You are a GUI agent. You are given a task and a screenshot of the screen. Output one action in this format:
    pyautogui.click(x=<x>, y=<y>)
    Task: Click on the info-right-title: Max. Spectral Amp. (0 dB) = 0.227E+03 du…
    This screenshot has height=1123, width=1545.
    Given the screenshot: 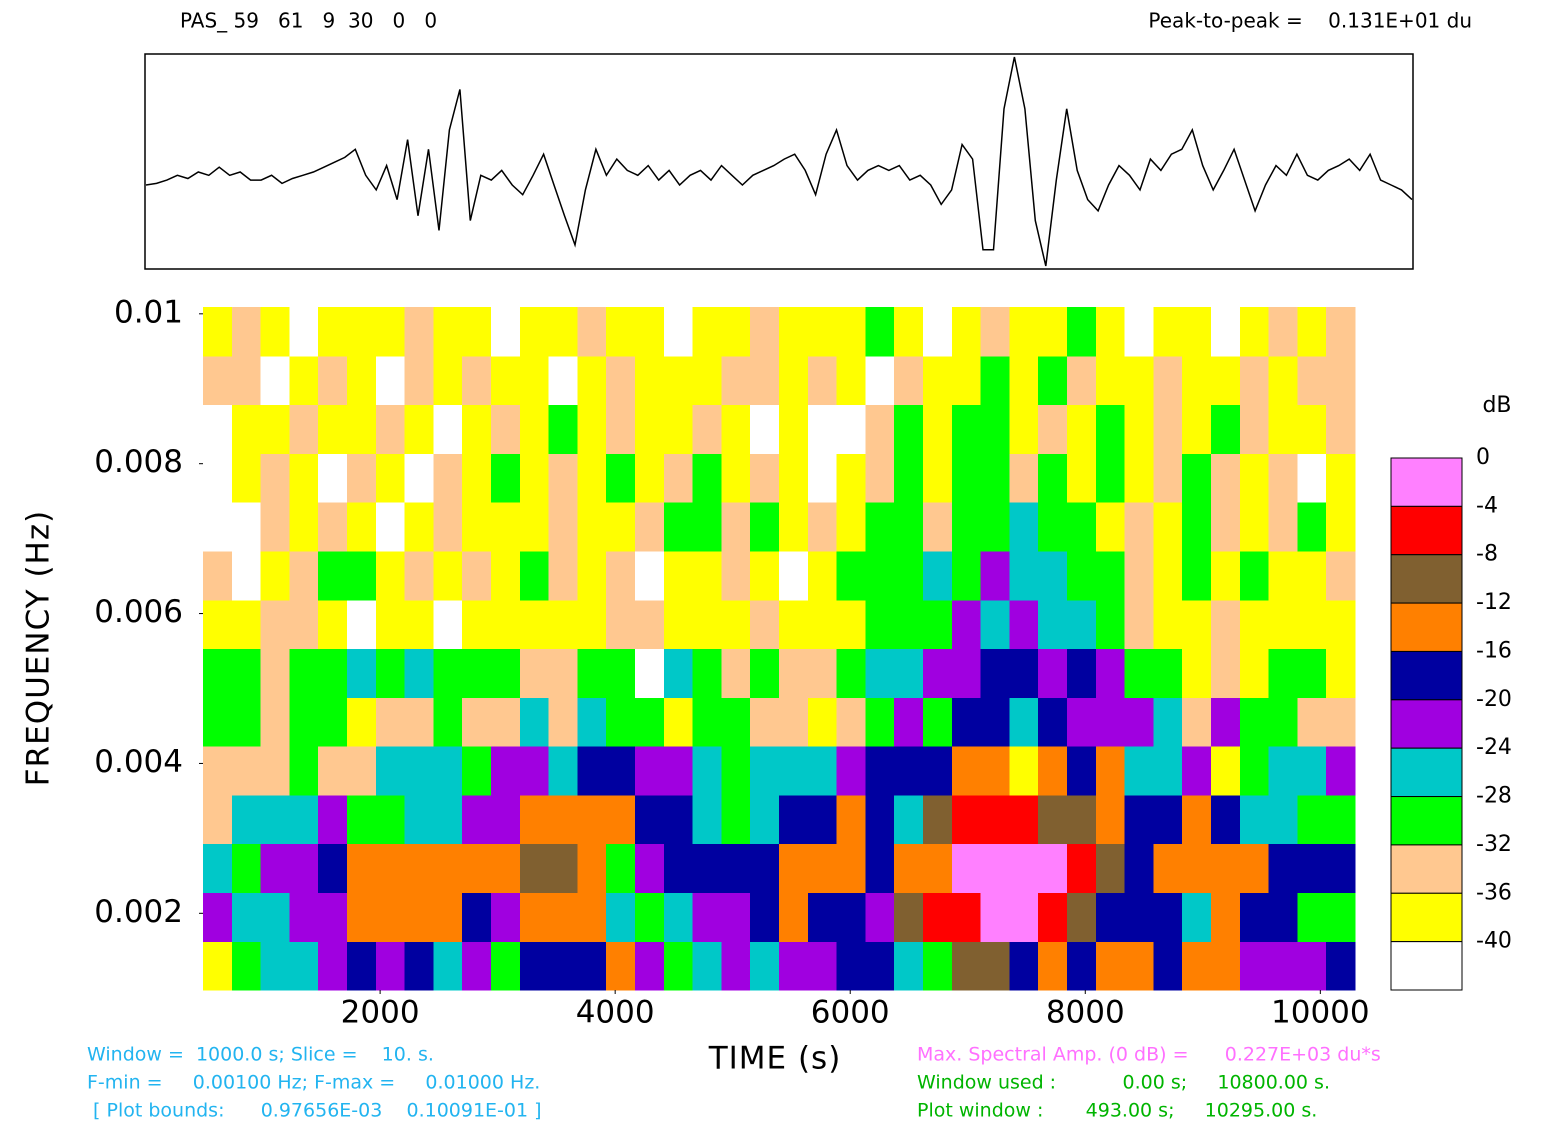 What is the action you would take?
    pyautogui.click(x=1149, y=1055)
    